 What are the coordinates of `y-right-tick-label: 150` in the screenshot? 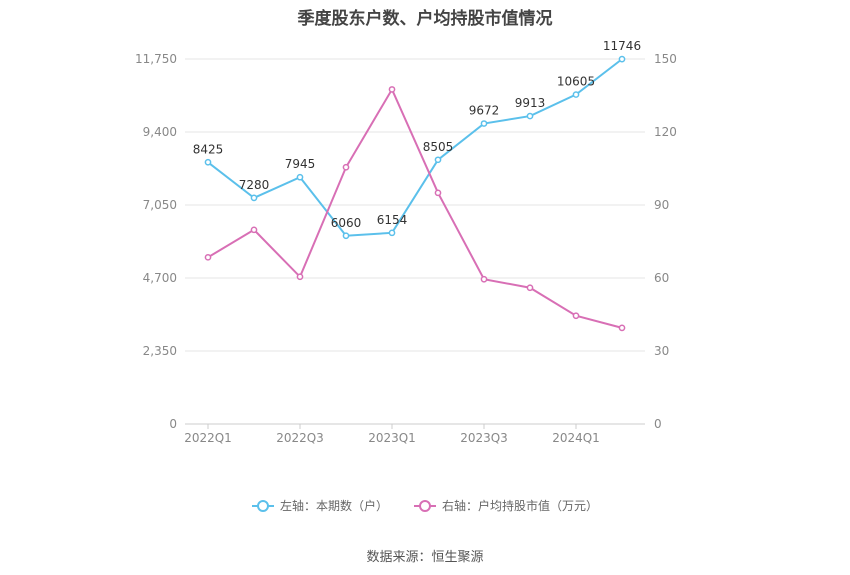 It's located at (665, 59).